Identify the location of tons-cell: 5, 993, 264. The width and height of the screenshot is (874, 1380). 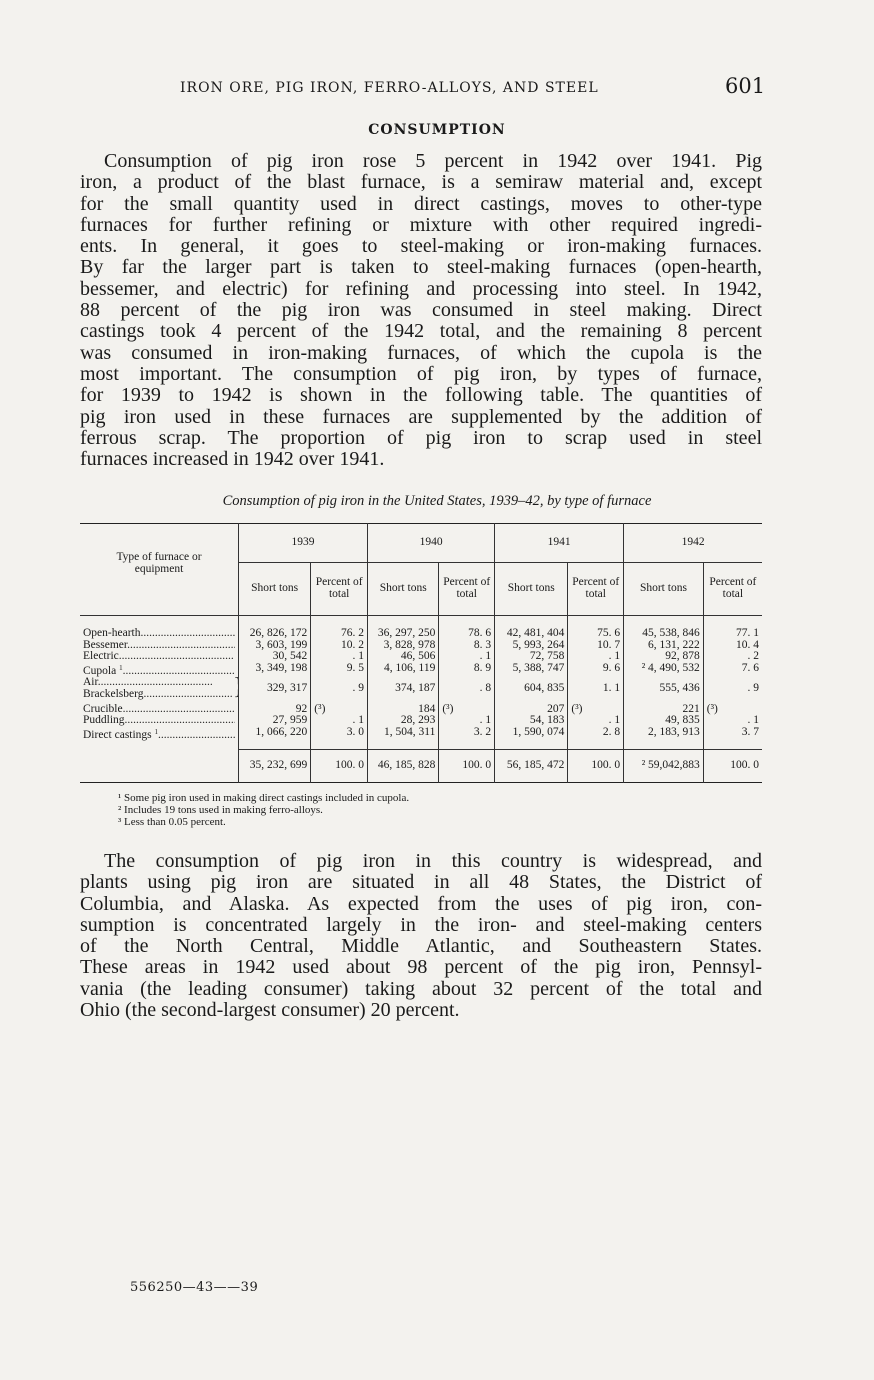
(531, 645).